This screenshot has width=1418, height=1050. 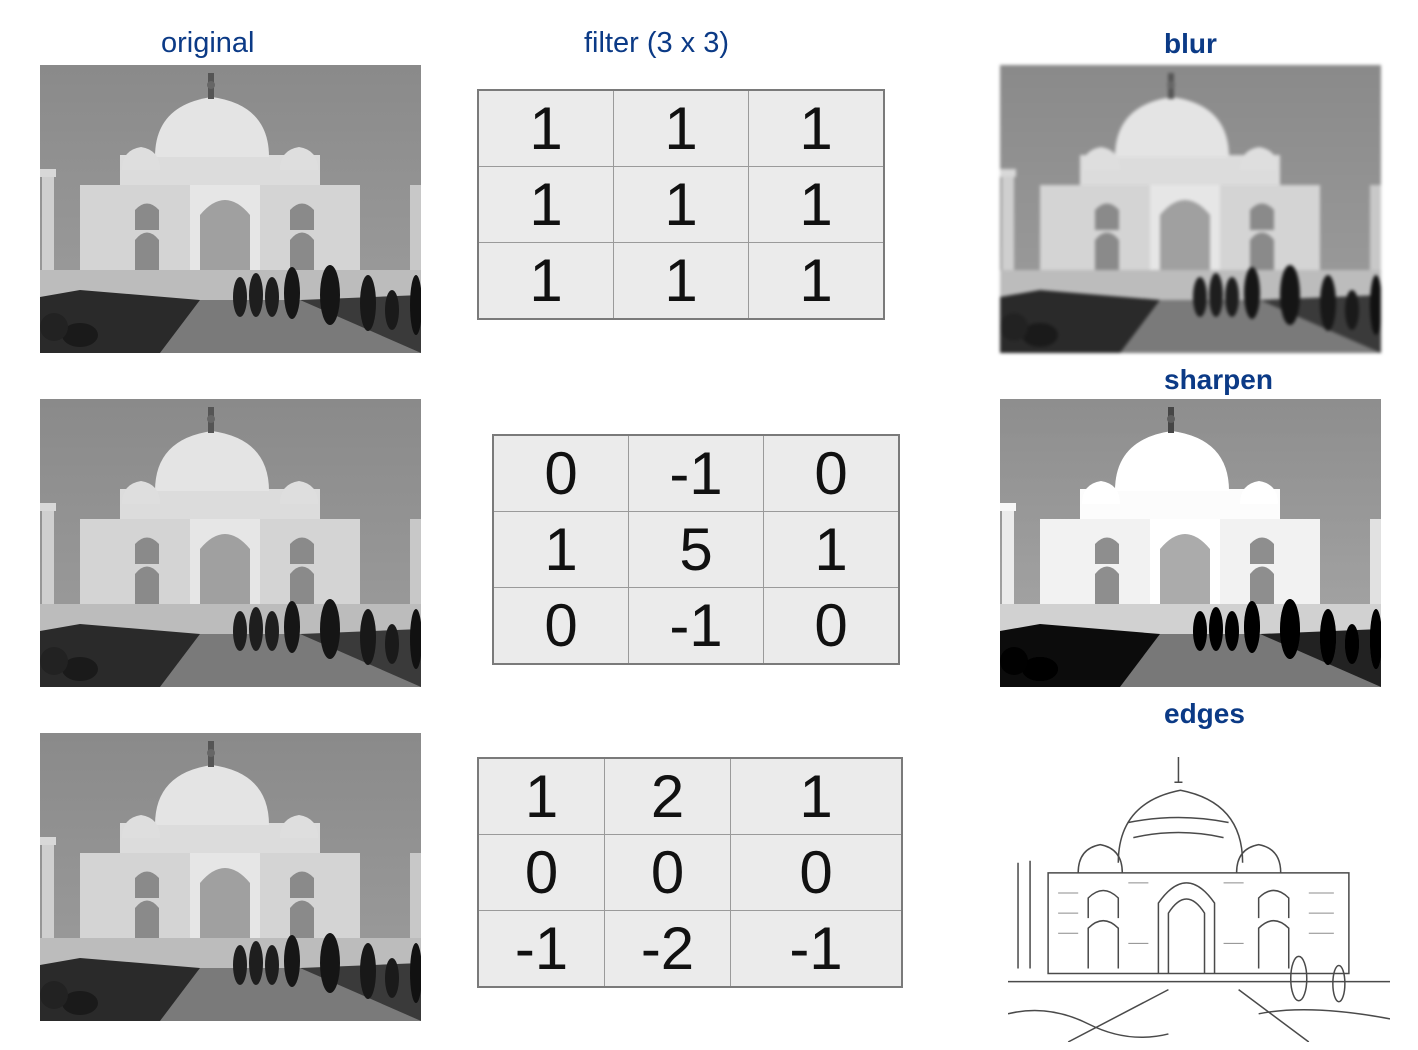 I want to click on blur-result-image, so click(x=1190, y=209).